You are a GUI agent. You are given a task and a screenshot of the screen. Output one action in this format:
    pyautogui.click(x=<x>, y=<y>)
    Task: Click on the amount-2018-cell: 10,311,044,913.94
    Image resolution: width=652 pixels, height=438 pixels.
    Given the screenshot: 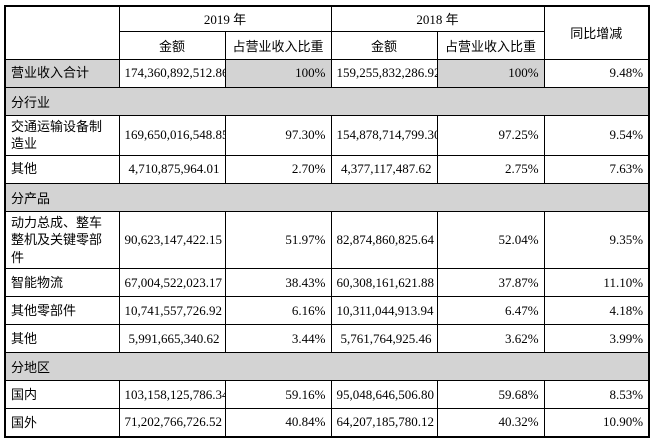 What is the action you would take?
    pyautogui.click(x=384, y=311)
    